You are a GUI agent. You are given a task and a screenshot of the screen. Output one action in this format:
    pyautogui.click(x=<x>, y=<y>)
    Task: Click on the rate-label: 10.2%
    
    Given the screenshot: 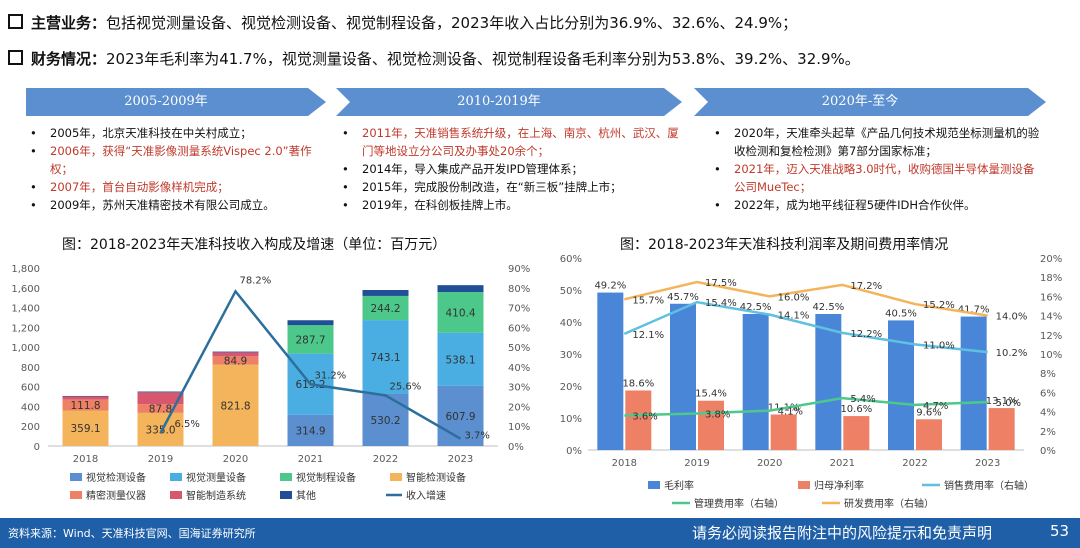 What is the action you would take?
    pyautogui.click(x=1012, y=353)
    